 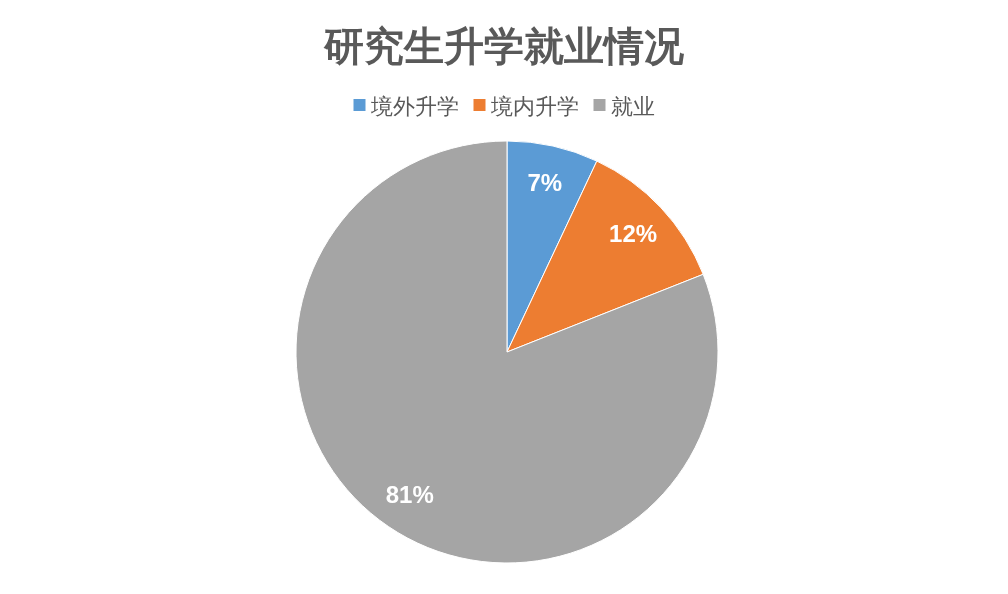 I want to click on legend-item: 就业, so click(x=624, y=106).